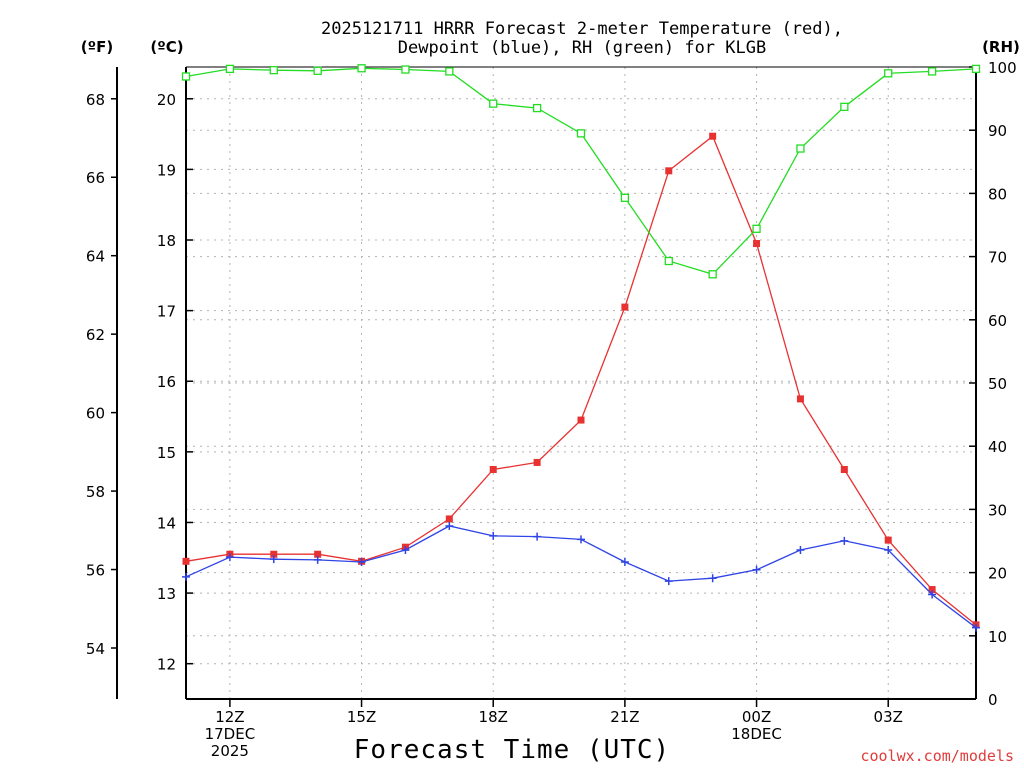 The width and height of the screenshot is (1024, 768). Describe the element at coordinates (166, 312) in the screenshot. I see `celsius-tick-label: 17` at that location.